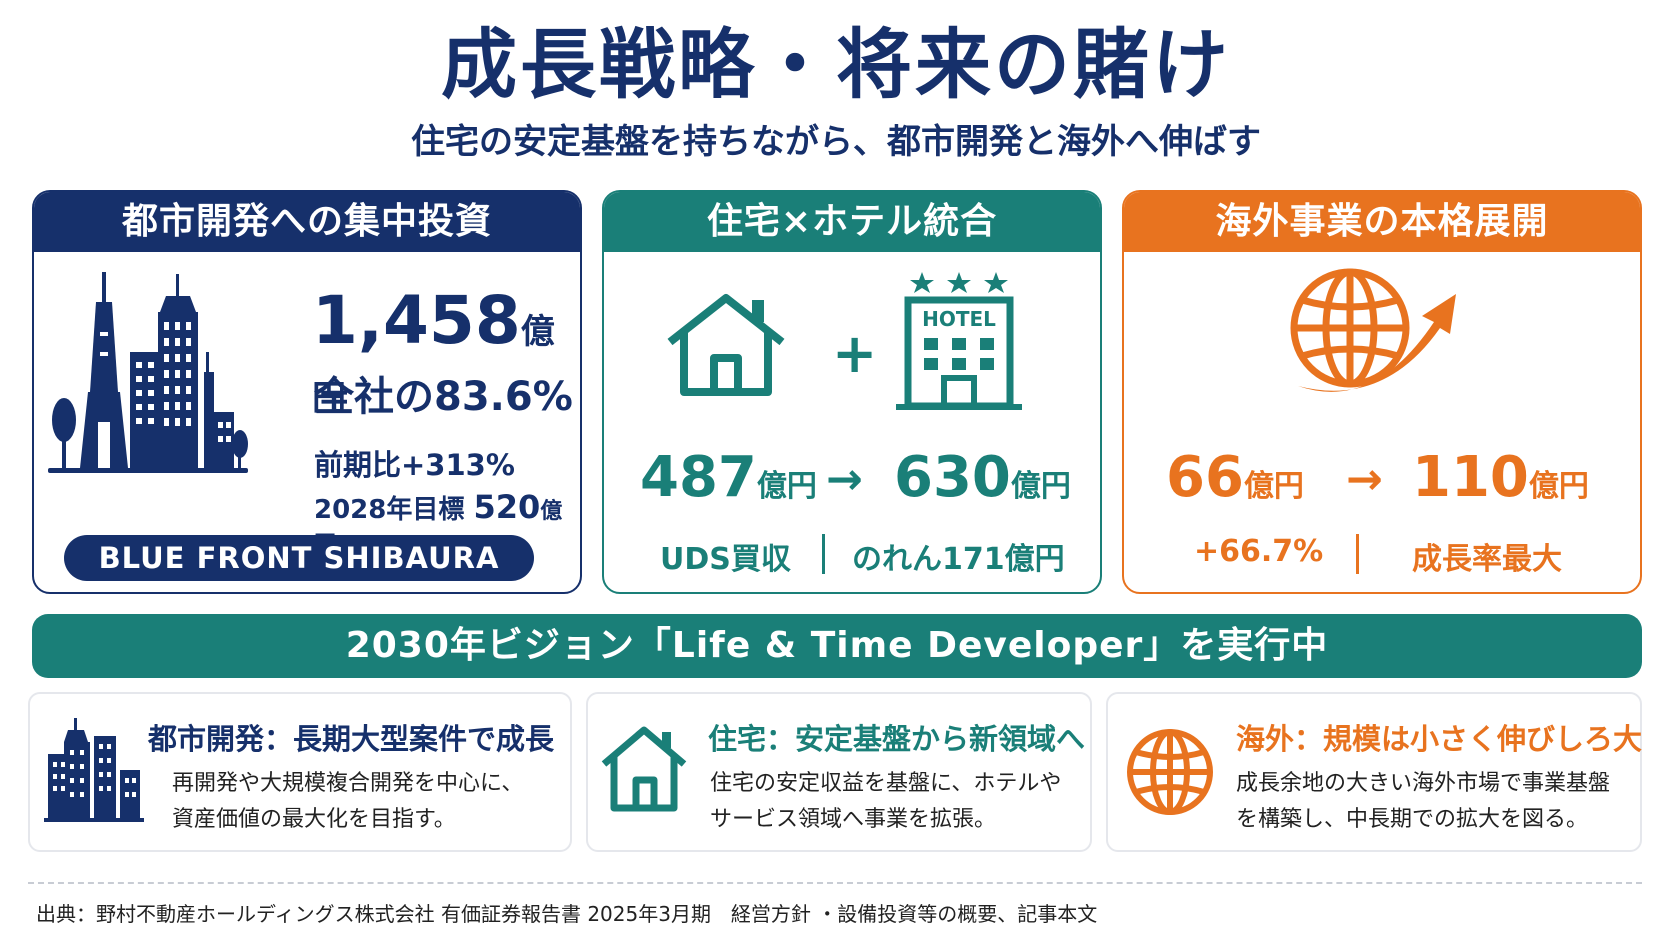 This screenshot has width=1672, height=941. What do you see at coordinates (852, 222) in the screenshot?
I see `housing-card-header: 住宅×ホテル統合` at bounding box center [852, 222].